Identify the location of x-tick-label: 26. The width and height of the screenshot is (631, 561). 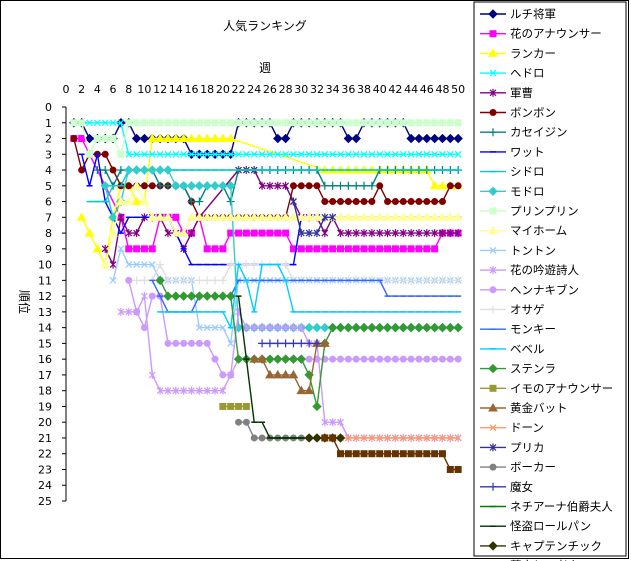
(270, 89).